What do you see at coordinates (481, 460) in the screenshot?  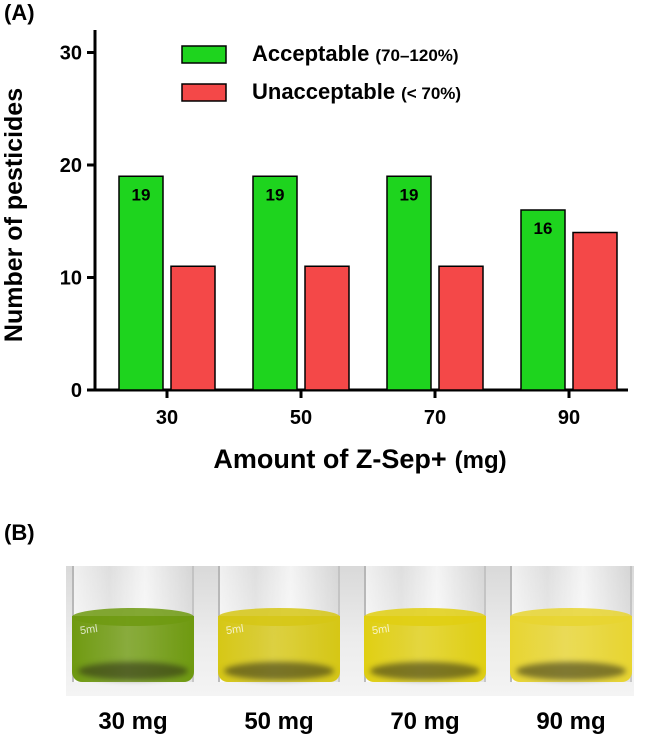 I see `x-axis-label-unit: (mg)` at bounding box center [481, 460].